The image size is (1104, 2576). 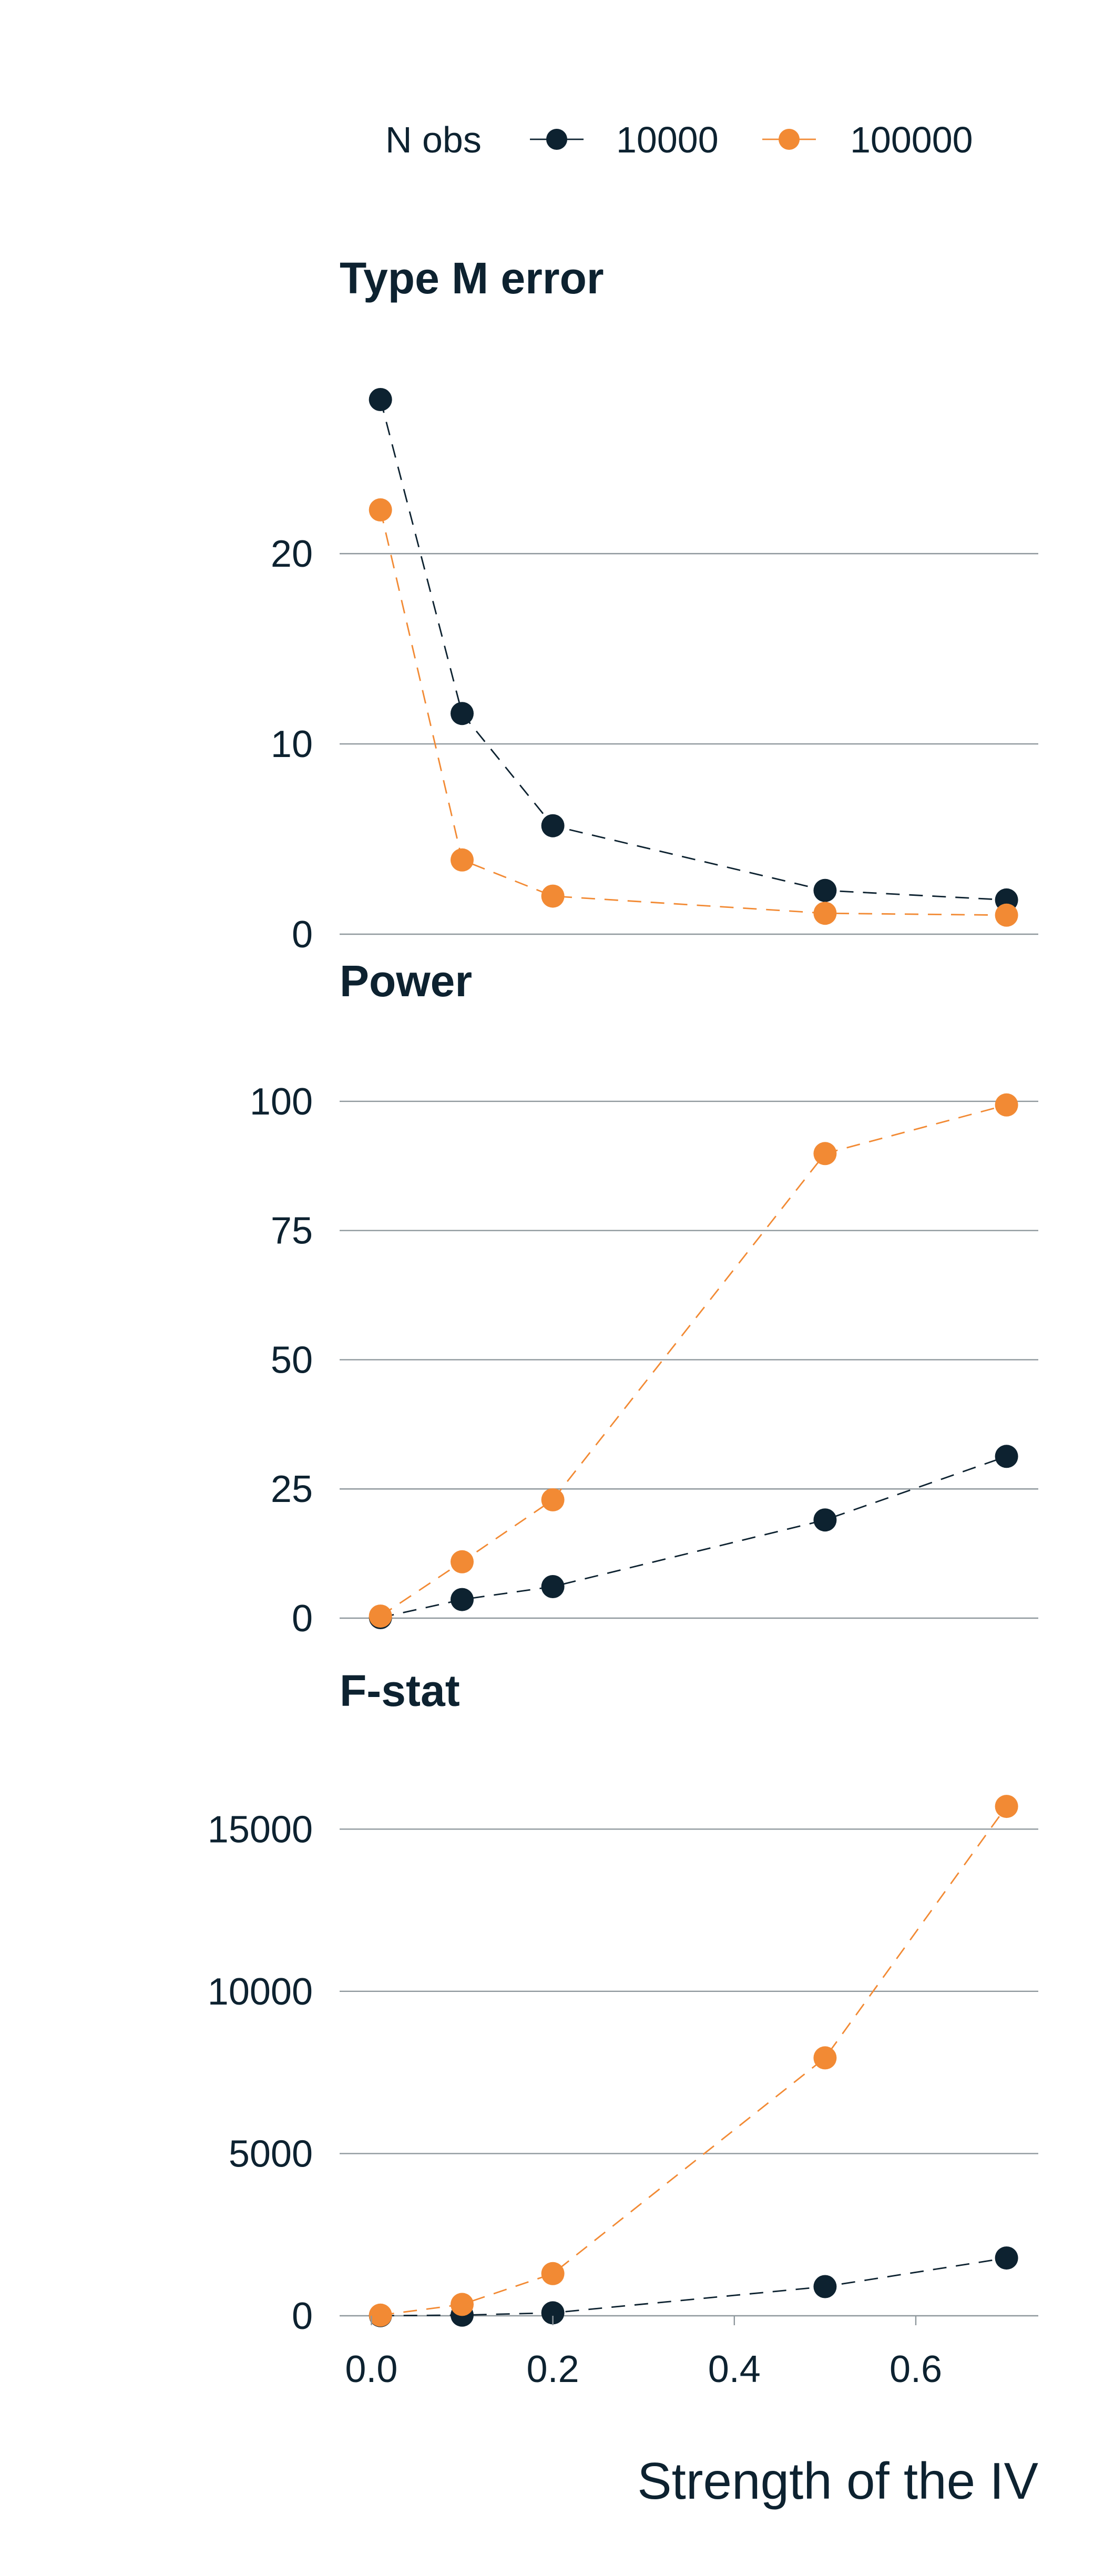 What do you see at coordinates (553, 2369) in the screenshot?
I see `x-tick-label: 0.2` at bounding box center [553, 2369].